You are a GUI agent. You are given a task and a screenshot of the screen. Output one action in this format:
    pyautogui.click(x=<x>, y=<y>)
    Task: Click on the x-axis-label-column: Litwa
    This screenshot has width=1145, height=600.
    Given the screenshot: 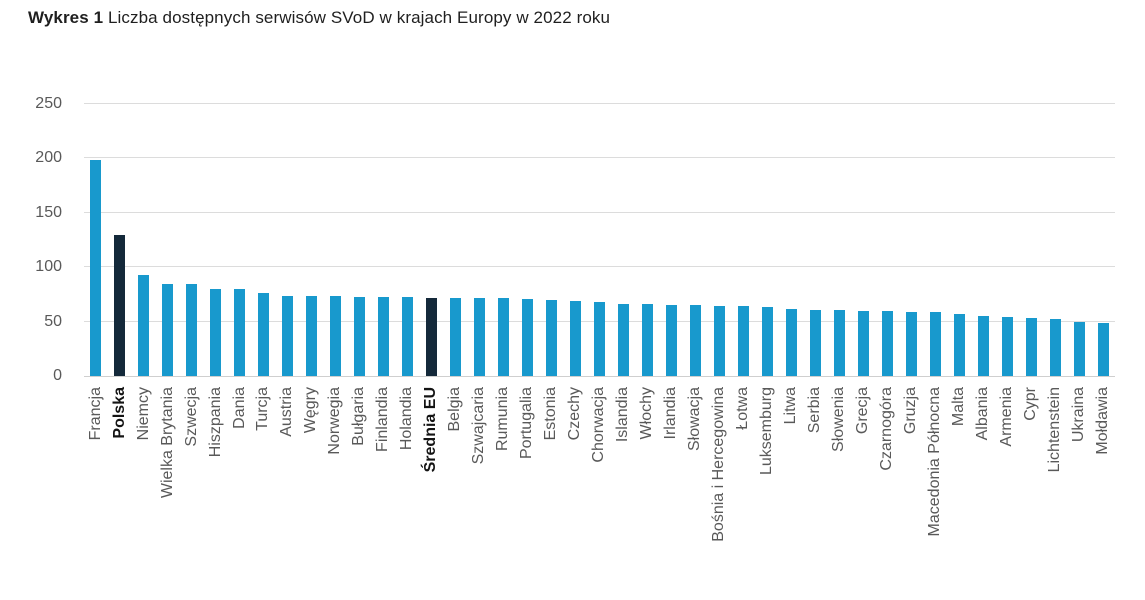 What is the action you would take?
    pyautogui.click(x=792, y=405)
    